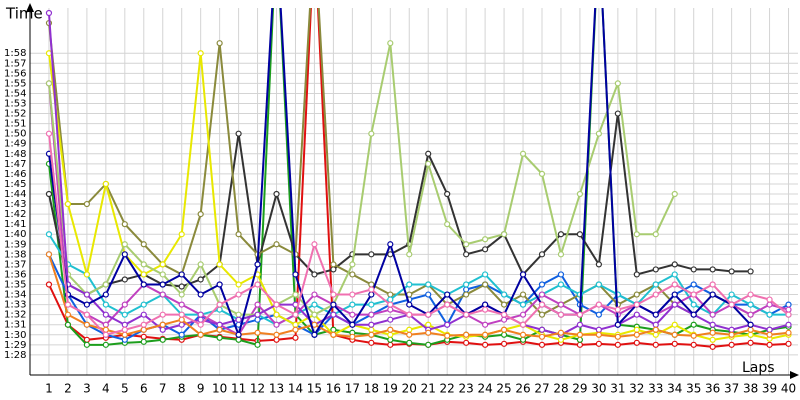 The width and height of the screenshot is (800, 400). What do you see at coordinates (30, 7) in the screenshot?
I see `y-arrow` at bounding box center [30, 7].